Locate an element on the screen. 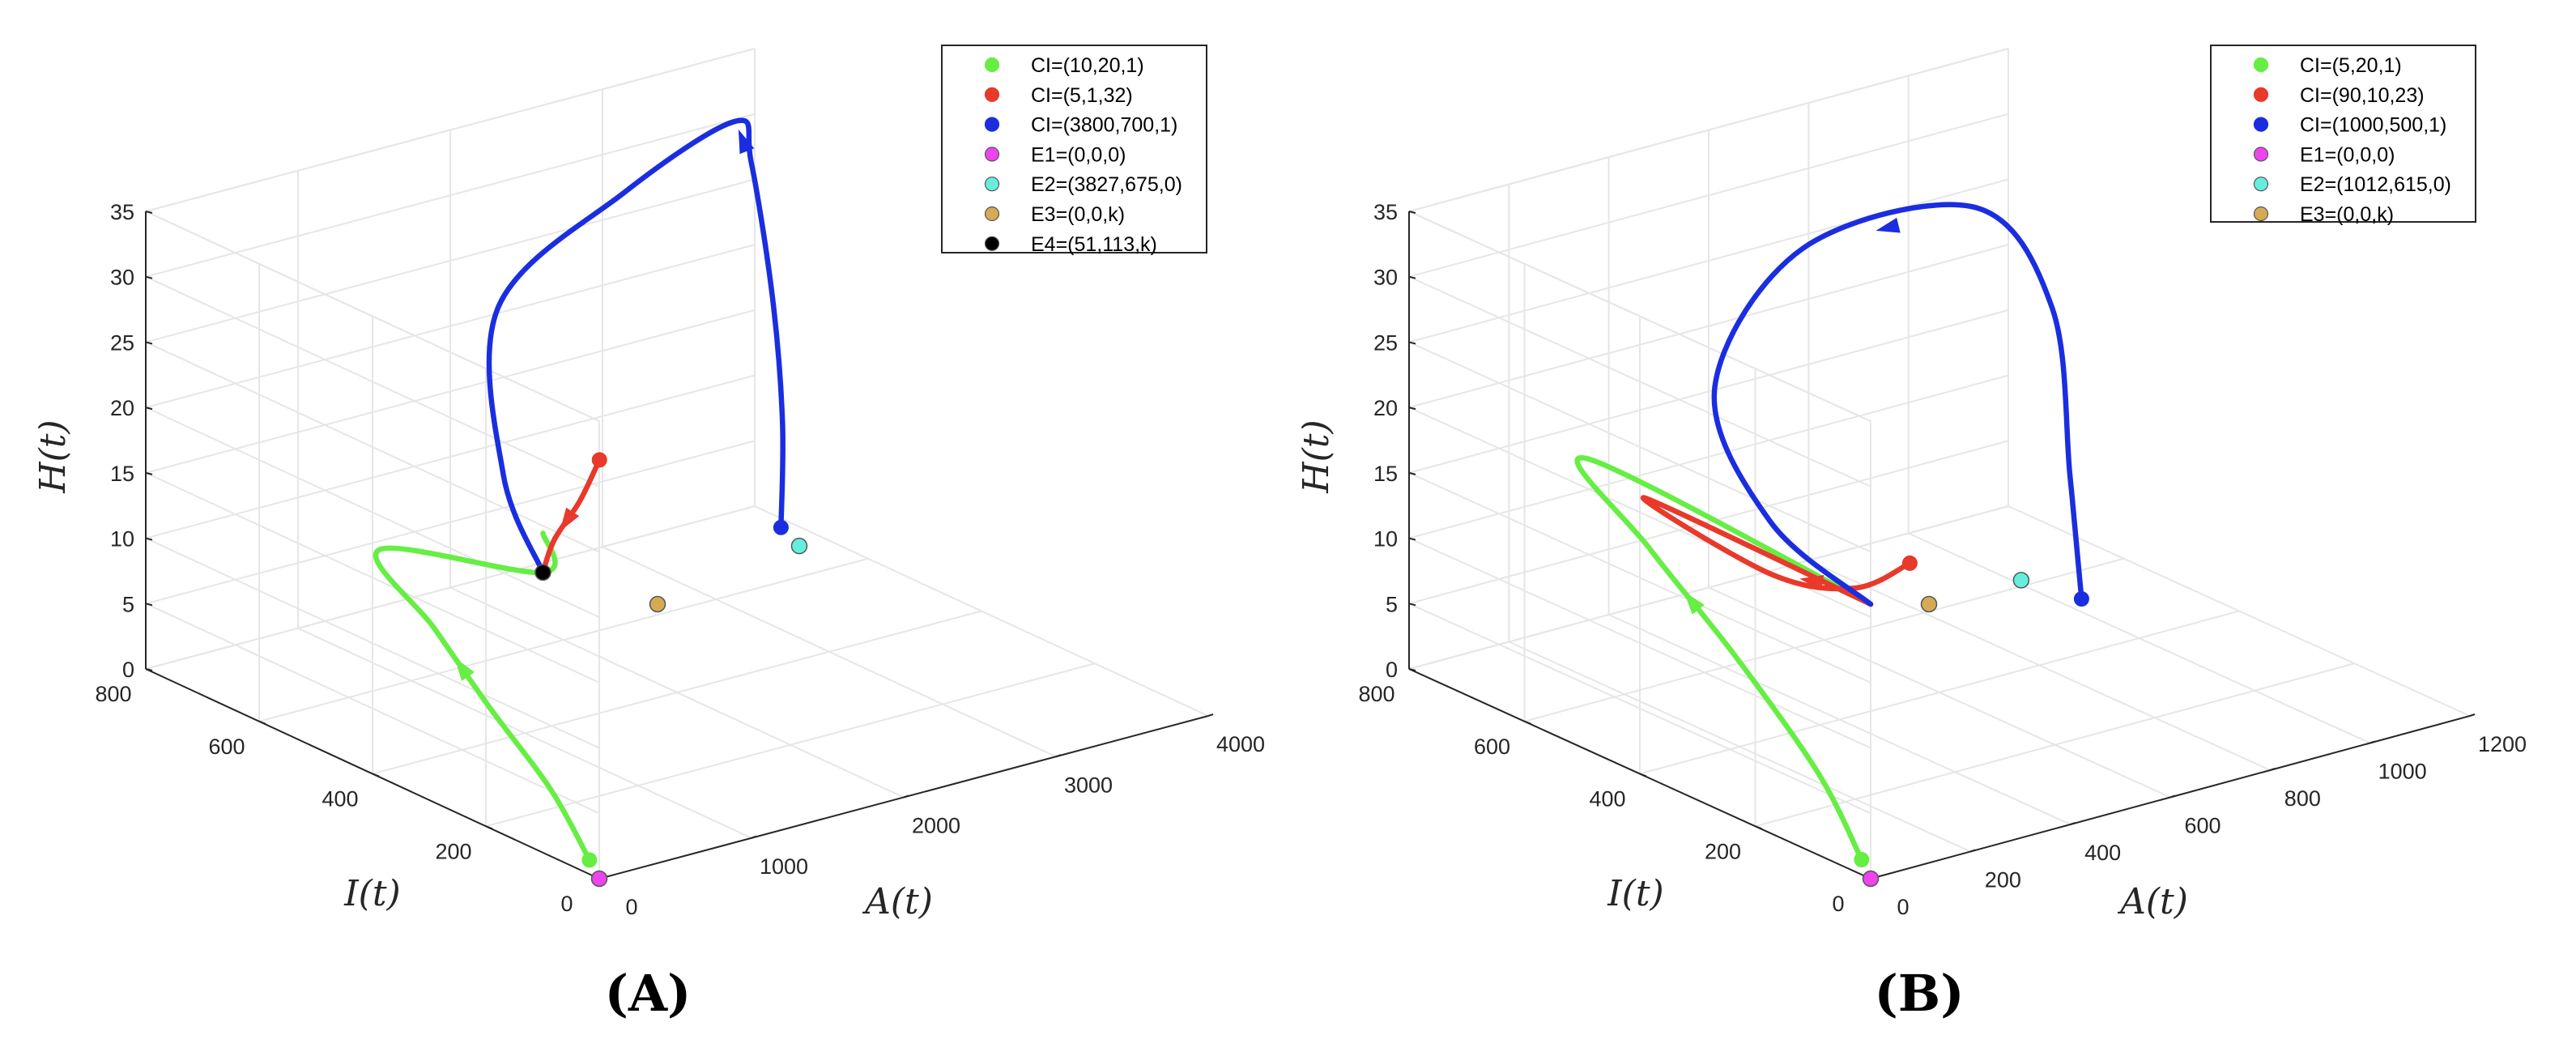  x-tick-label: 800 is located at coordinates (2302, 799).